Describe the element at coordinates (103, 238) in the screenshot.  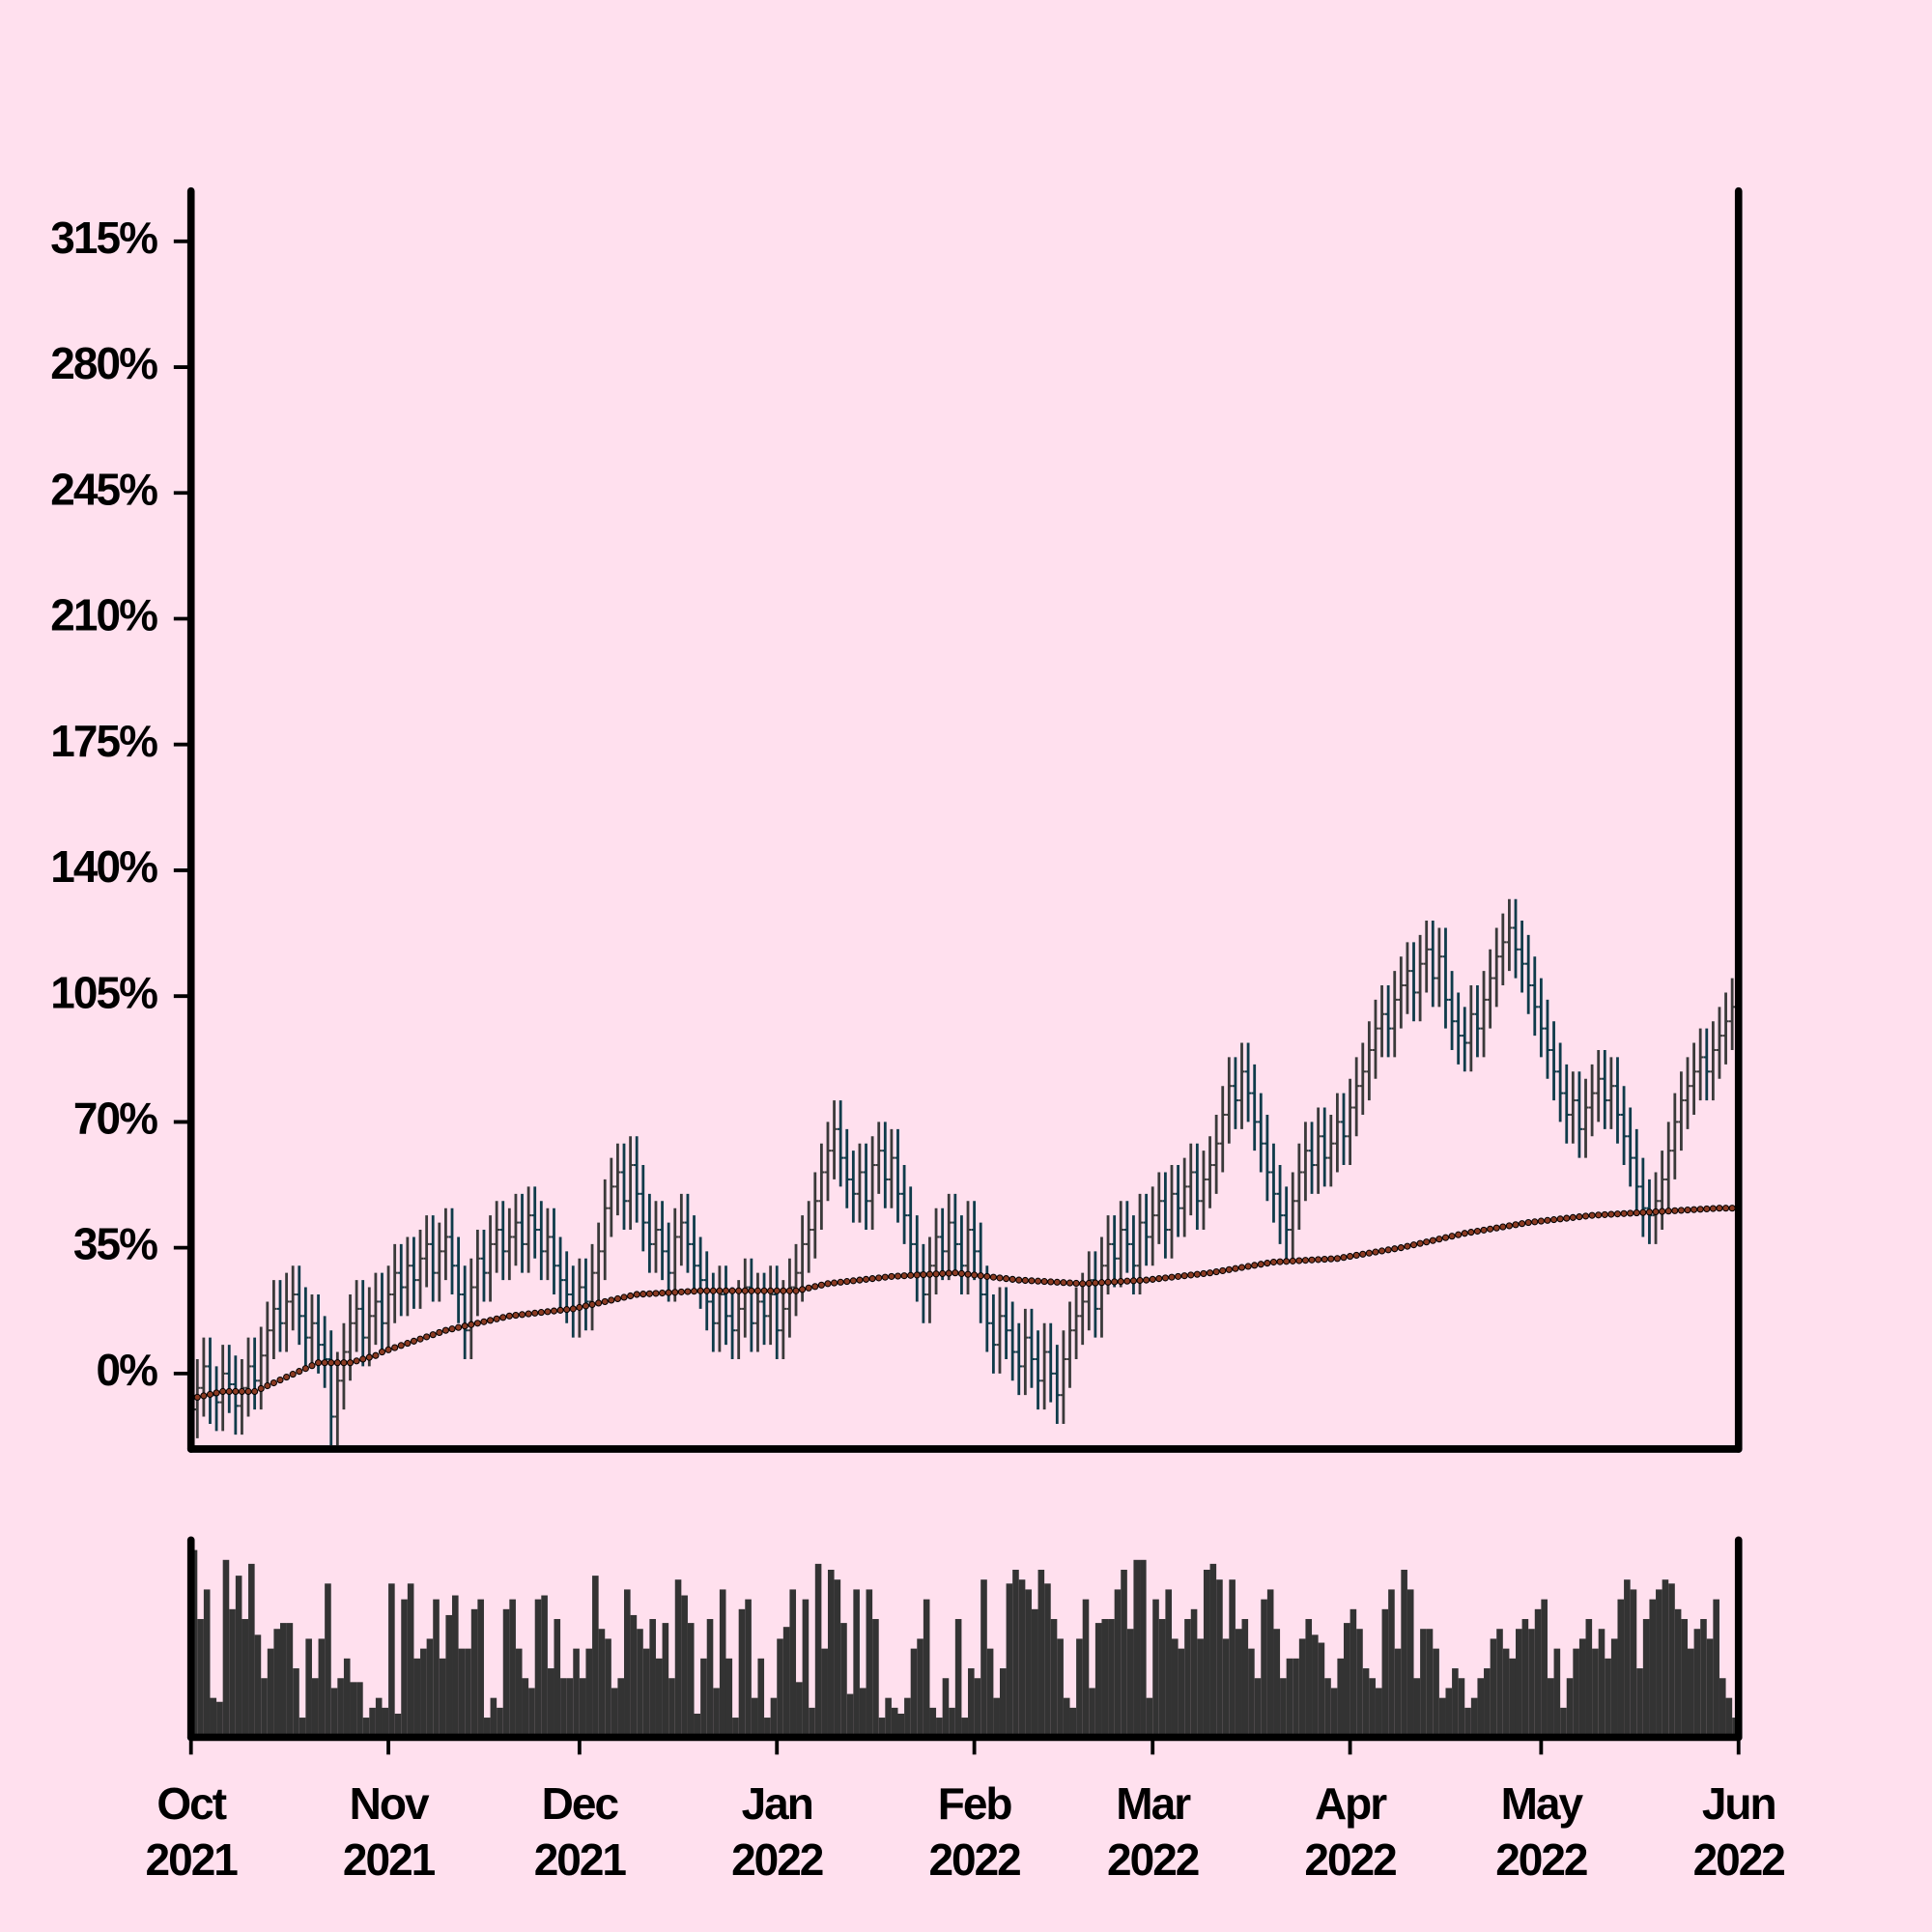
I see `y-tick-label: 315%` at that location.